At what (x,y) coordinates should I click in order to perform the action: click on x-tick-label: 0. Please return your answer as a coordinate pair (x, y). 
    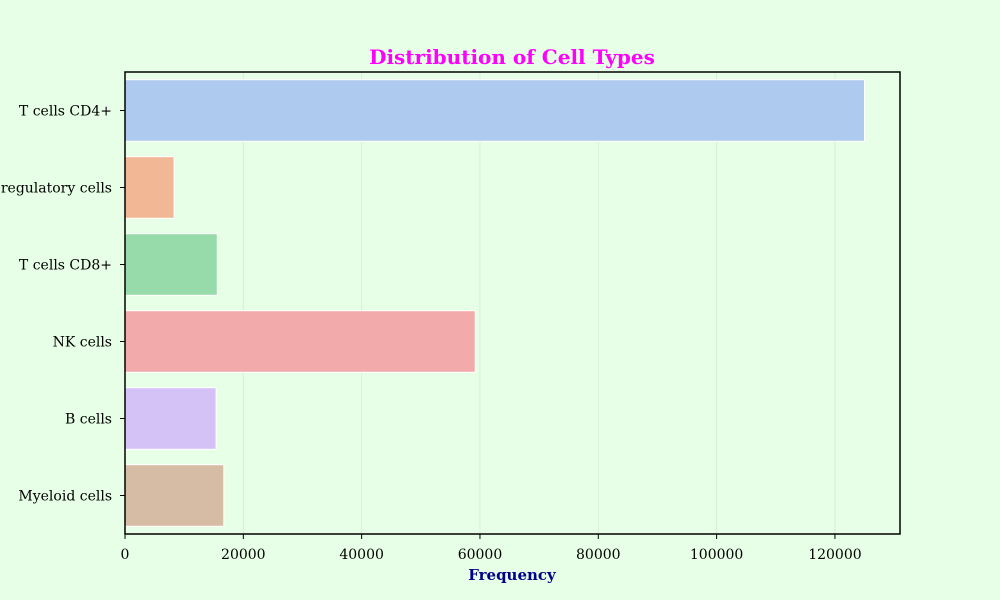
    Looking at the image, I should click on (125, 555).